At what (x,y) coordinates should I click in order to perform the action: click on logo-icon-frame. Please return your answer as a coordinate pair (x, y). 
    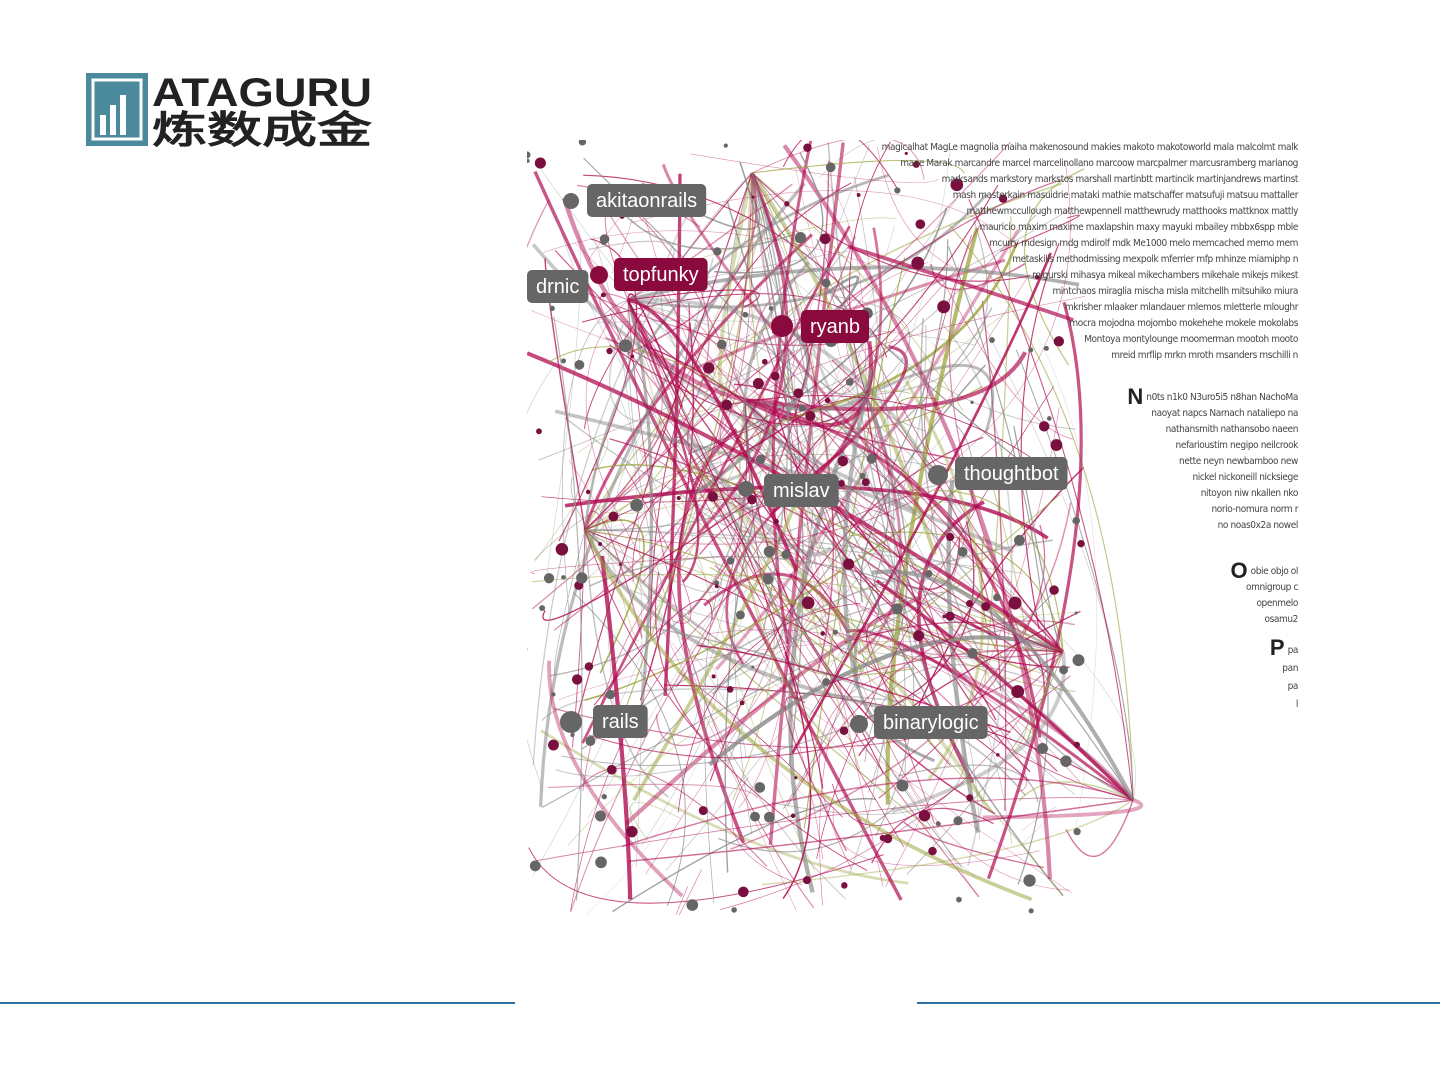
    Looking at the image, I should click on (117, 109).